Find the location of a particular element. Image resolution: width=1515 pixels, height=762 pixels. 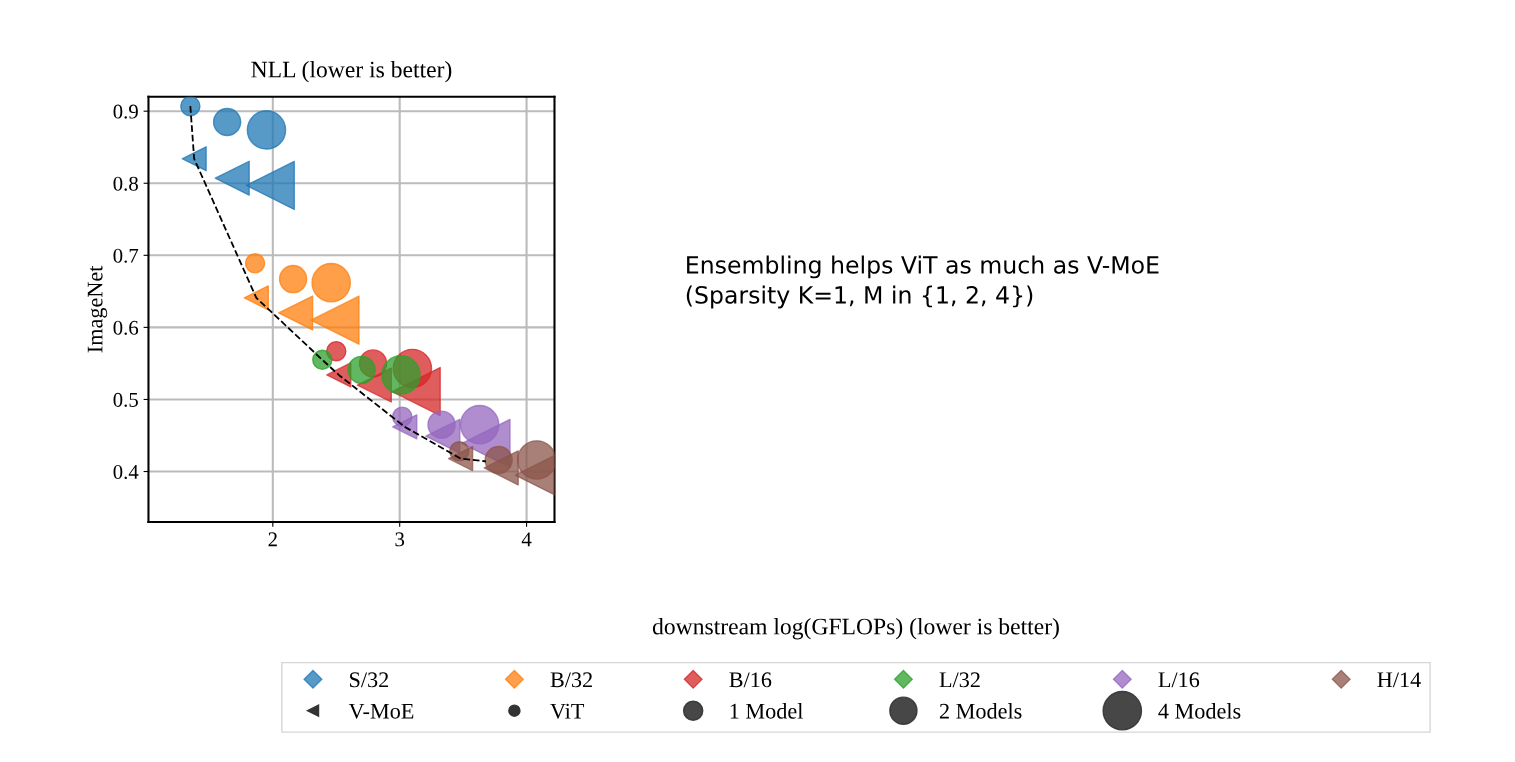

legend-label: L/32 is located at coordinates (959, 680).